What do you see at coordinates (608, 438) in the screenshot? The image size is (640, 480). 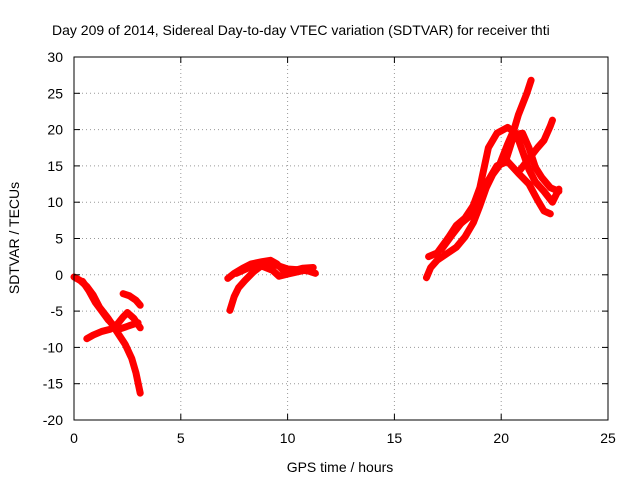 I see `x-tick-label: 25` at bounding box center [608, 438].